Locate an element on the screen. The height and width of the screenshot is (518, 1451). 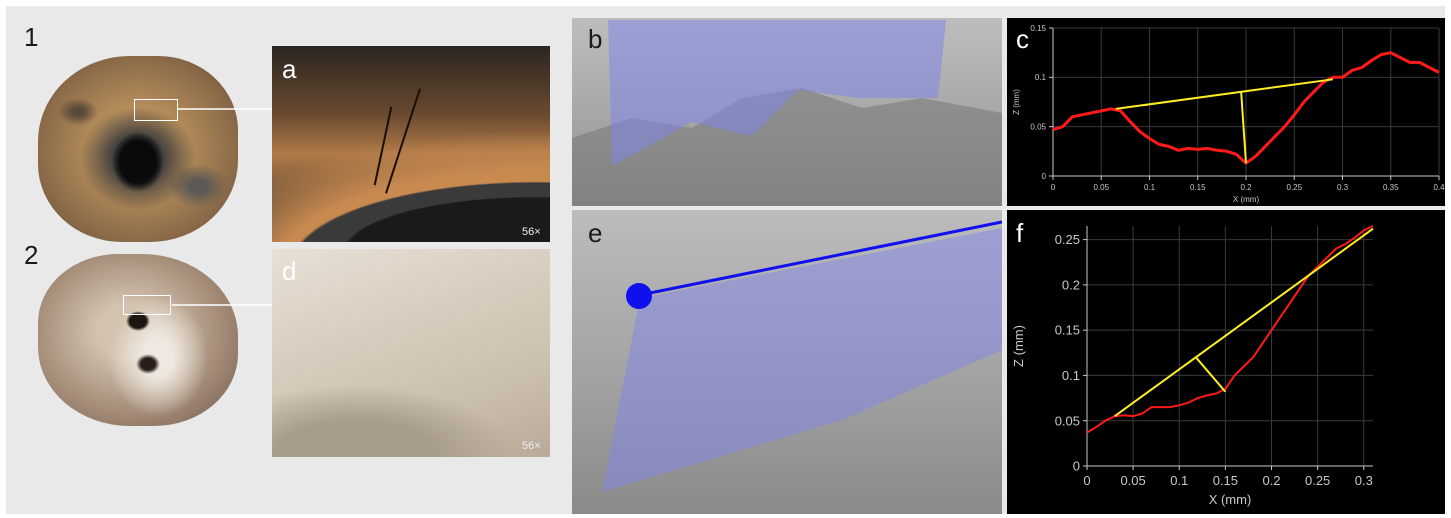
magnification-a: 56× is located at coordinates (531, 232).